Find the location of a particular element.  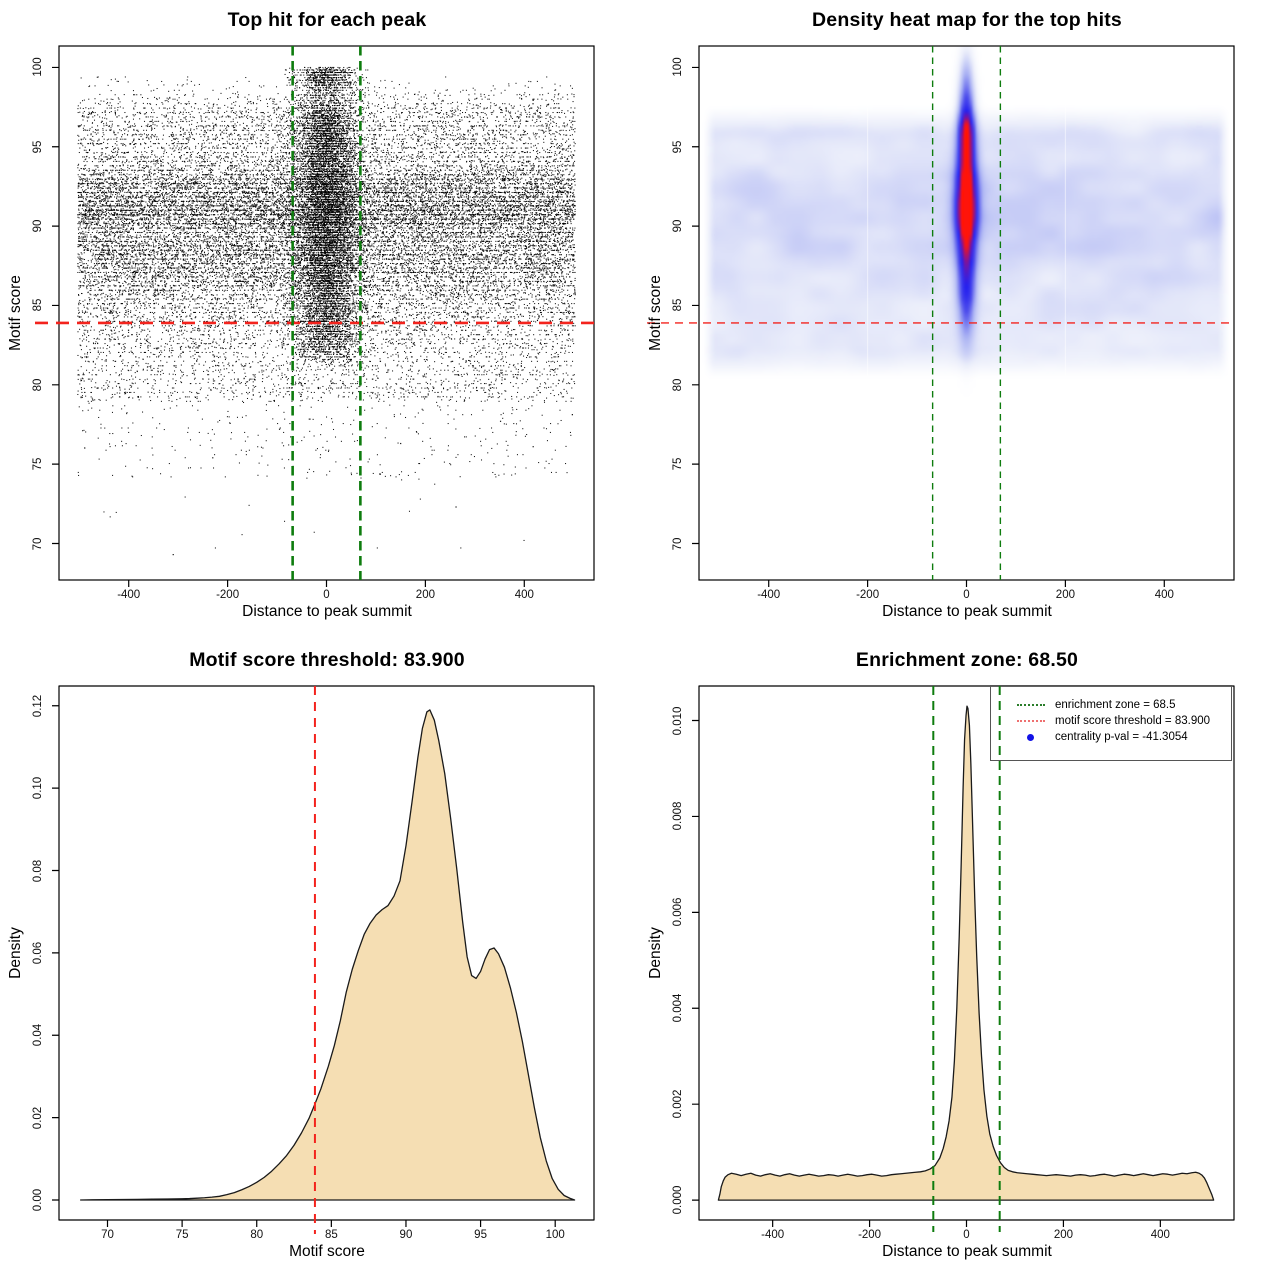

legend-item-enrichment-zone: enrichment zone = 68.5 is located at coordinates (1120, 705).